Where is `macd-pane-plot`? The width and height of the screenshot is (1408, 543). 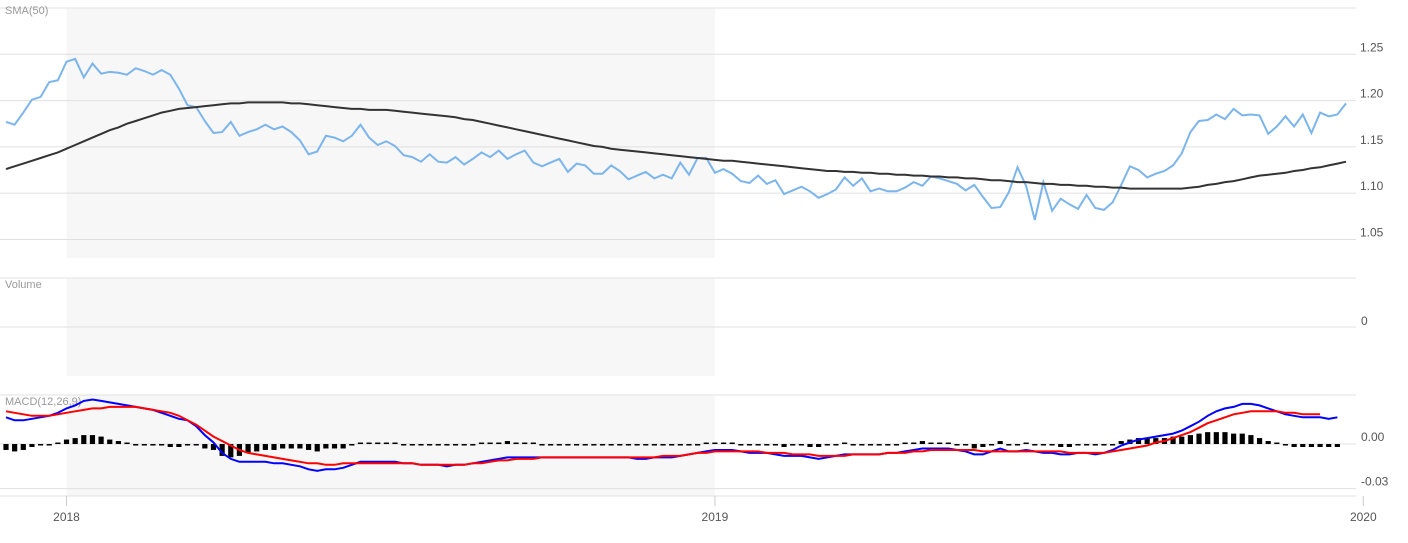
macd-pane-plot is located at coordinates (671, 435).